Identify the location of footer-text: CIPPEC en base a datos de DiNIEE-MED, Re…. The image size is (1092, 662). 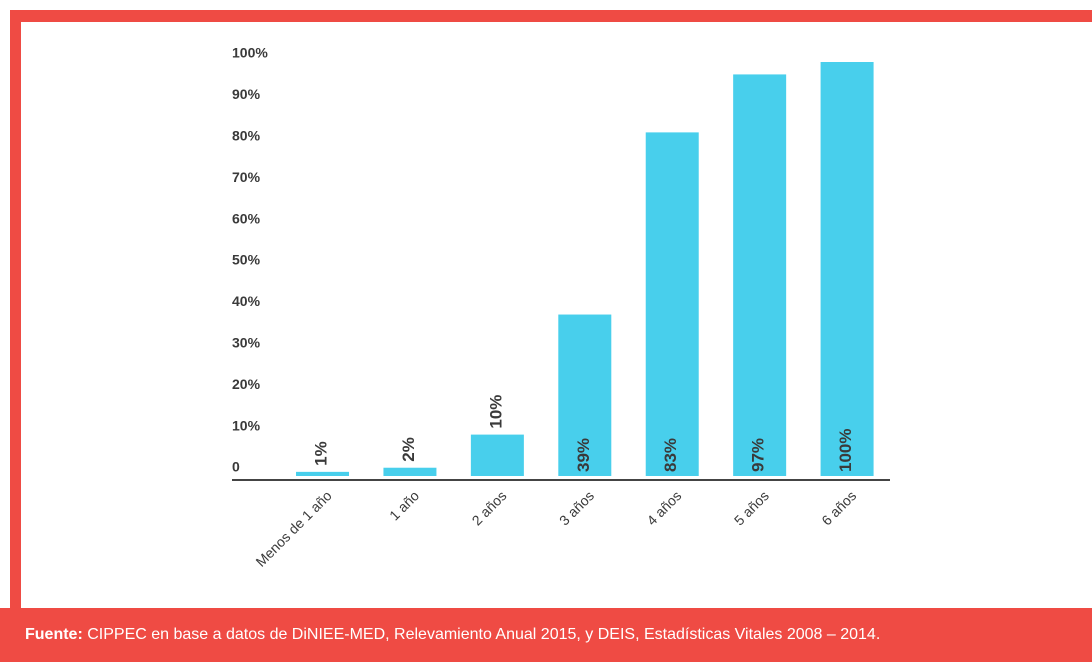
(484, 634).